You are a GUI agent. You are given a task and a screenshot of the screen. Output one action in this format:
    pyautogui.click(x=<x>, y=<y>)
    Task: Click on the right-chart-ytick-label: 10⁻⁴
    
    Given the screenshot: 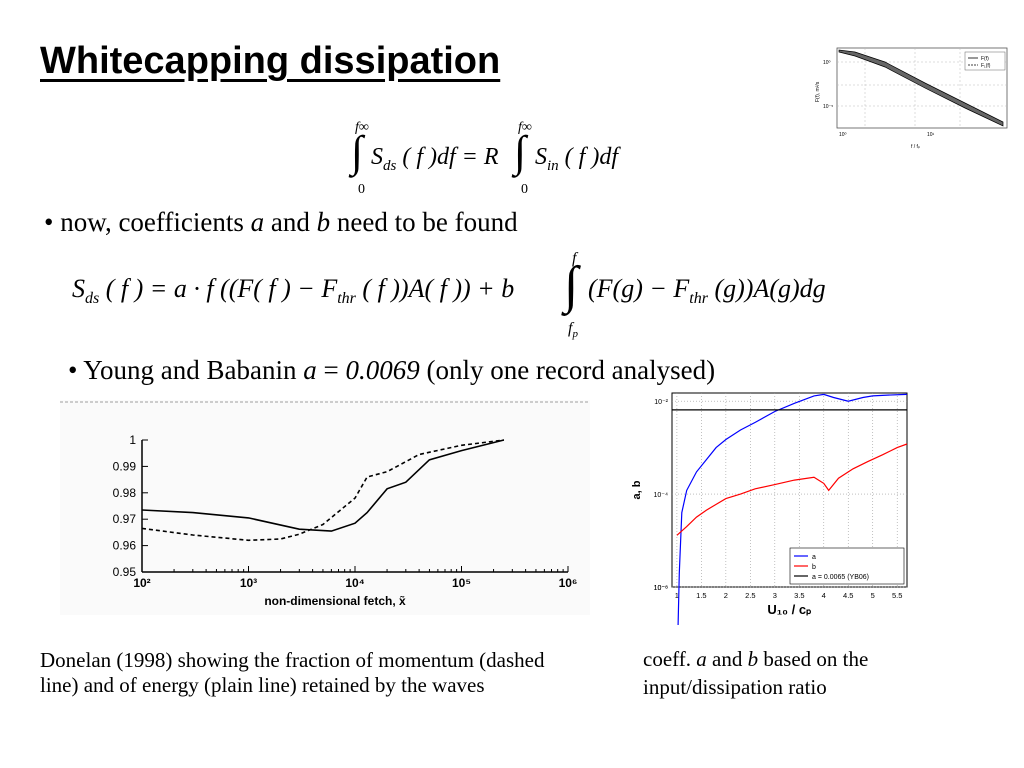 What is the action you would take?
    pyautogui.click(x=661, y=495)
    